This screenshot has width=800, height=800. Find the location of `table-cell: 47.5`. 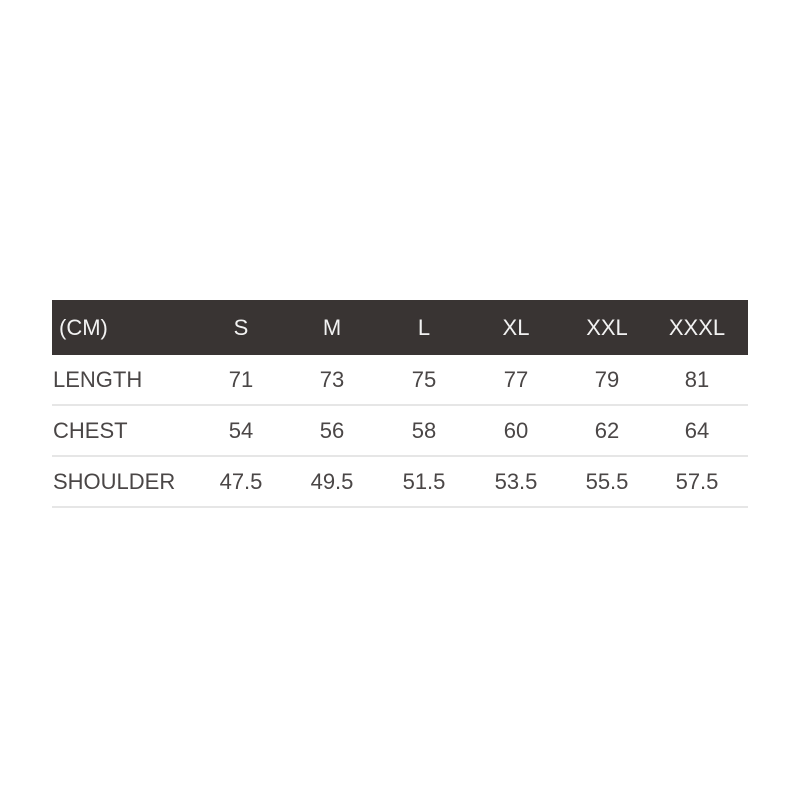

table-cell: 47.5 is located at coordinates (241, 481).